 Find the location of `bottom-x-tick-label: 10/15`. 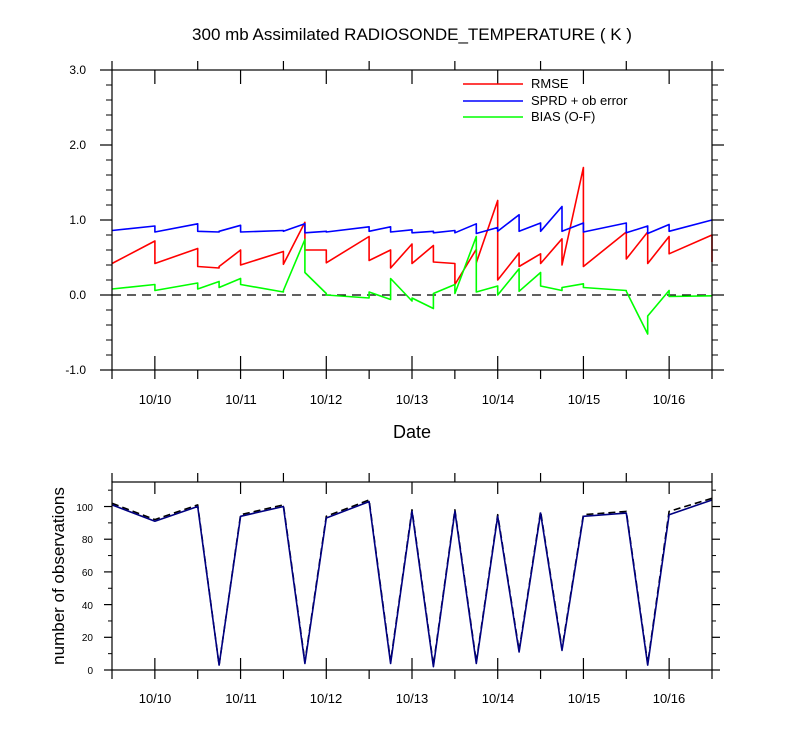

bottom-x-tick-label: 10/15 is located at coordinates (584, 698).